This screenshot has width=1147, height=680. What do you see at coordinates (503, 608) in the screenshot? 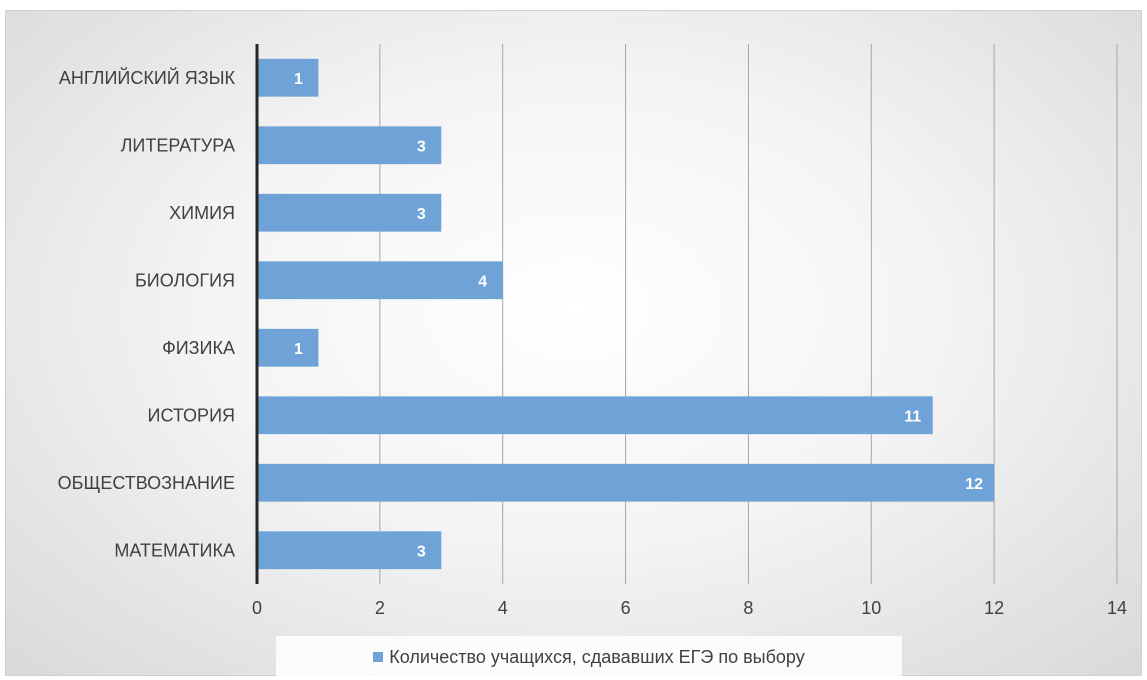
I see `x-tick-label: 4` at bounding box center [503, 608].